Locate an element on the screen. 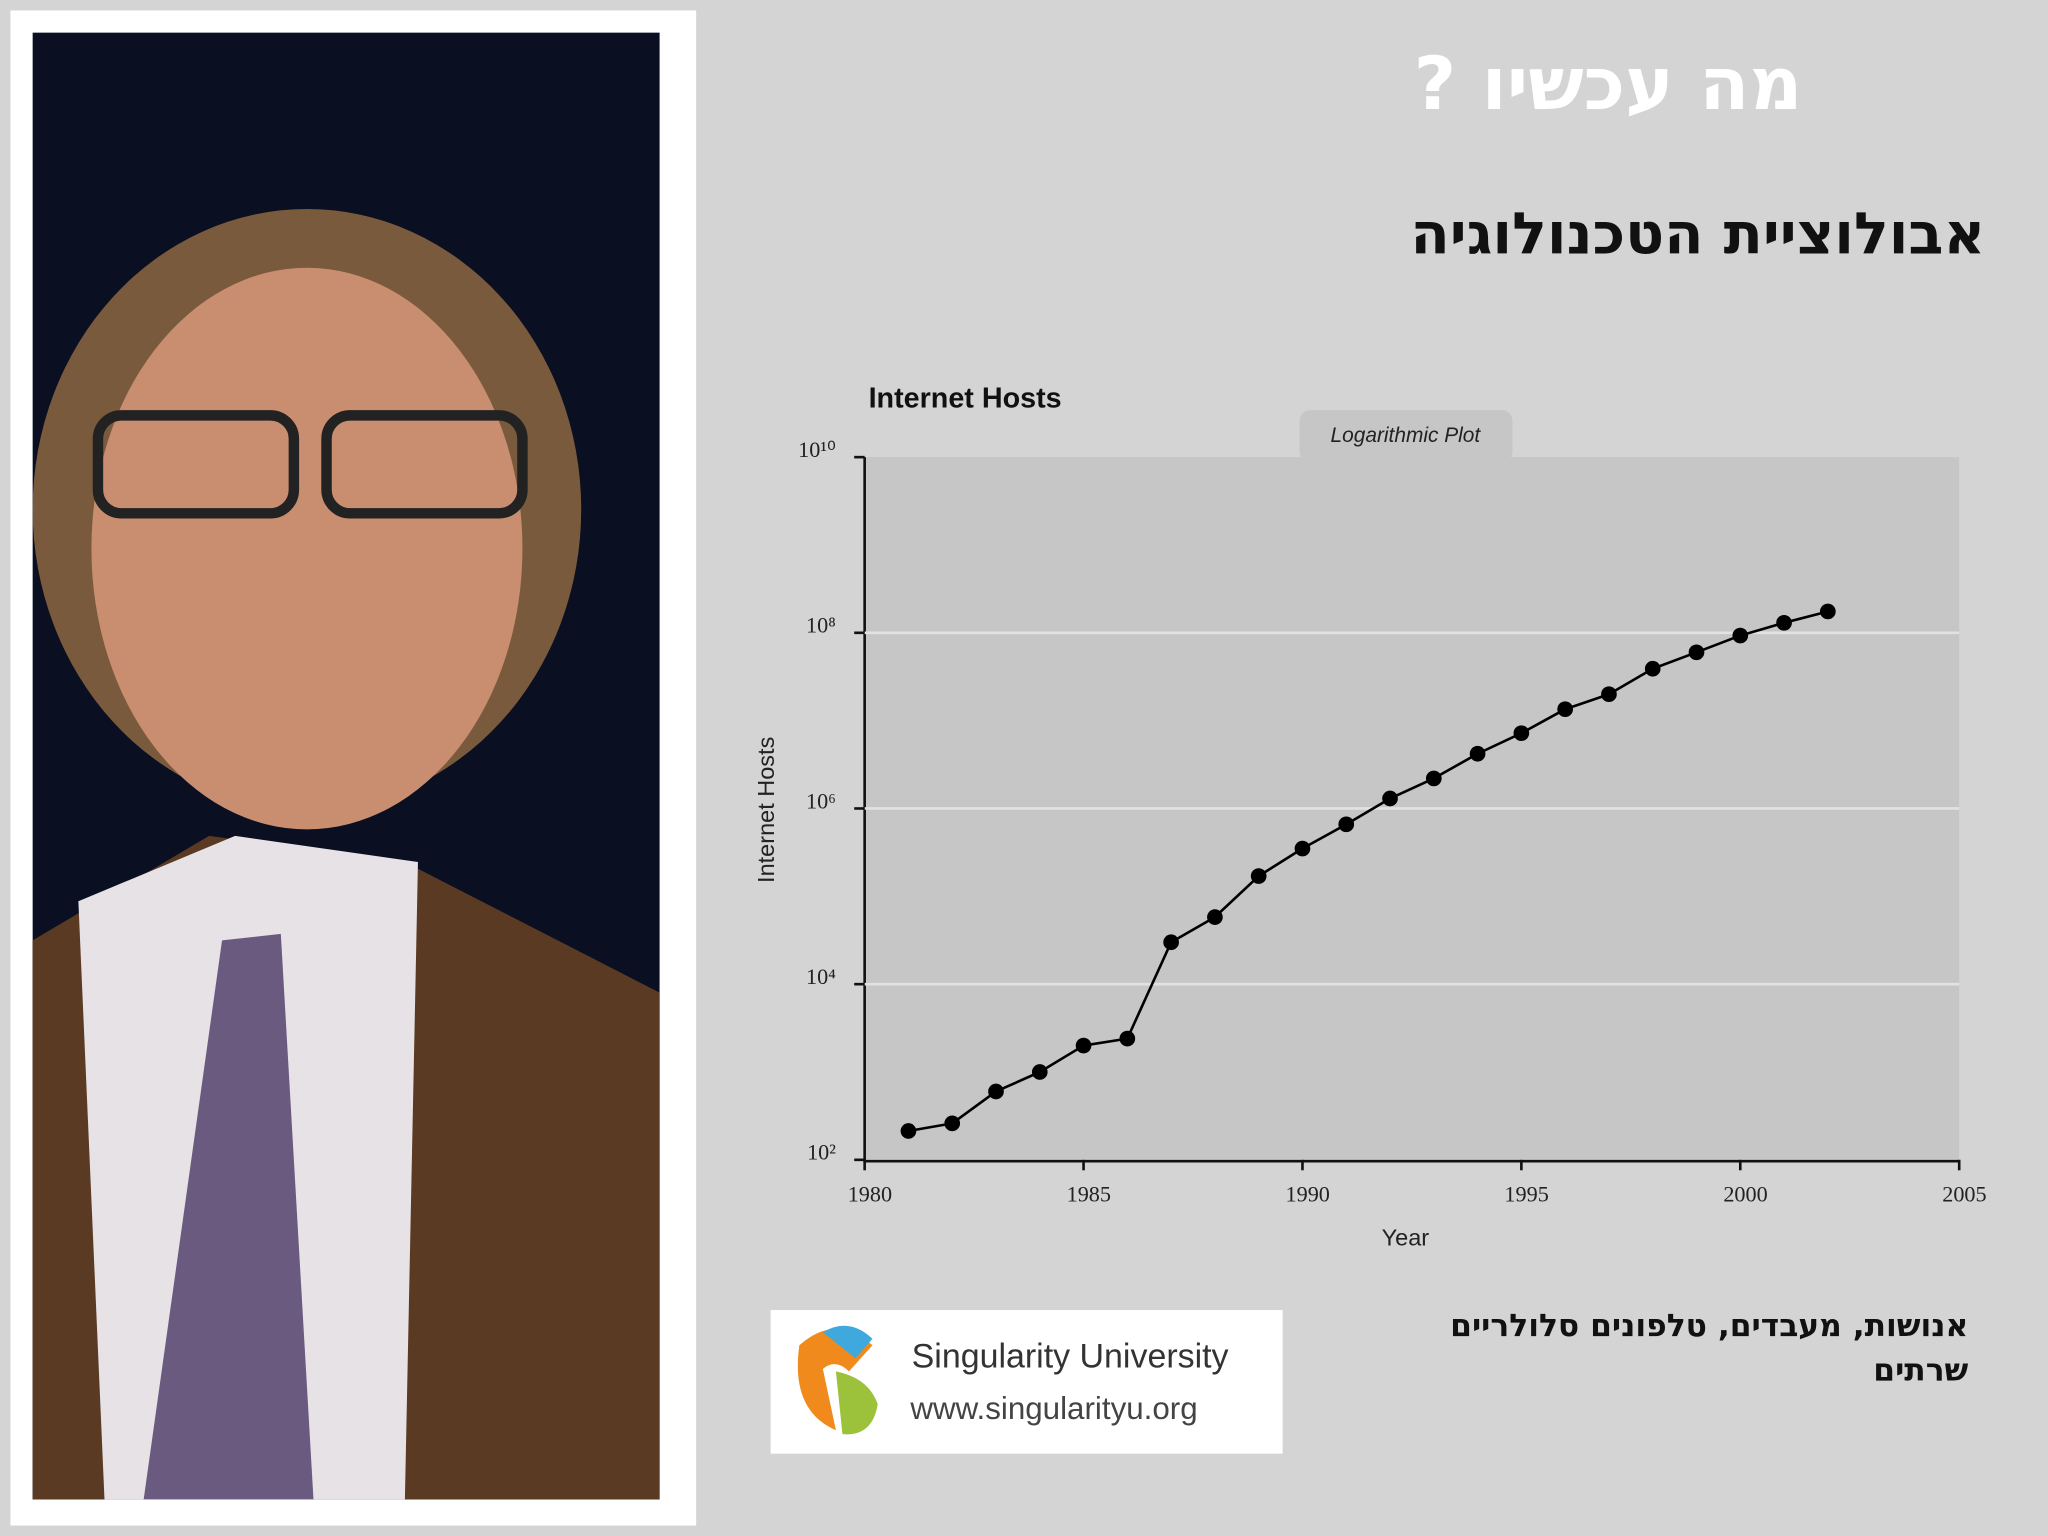 The height and width of the screenshot is (1536, 2048). x-tick-label: 1995 is located at coordinates (1526, 1194).